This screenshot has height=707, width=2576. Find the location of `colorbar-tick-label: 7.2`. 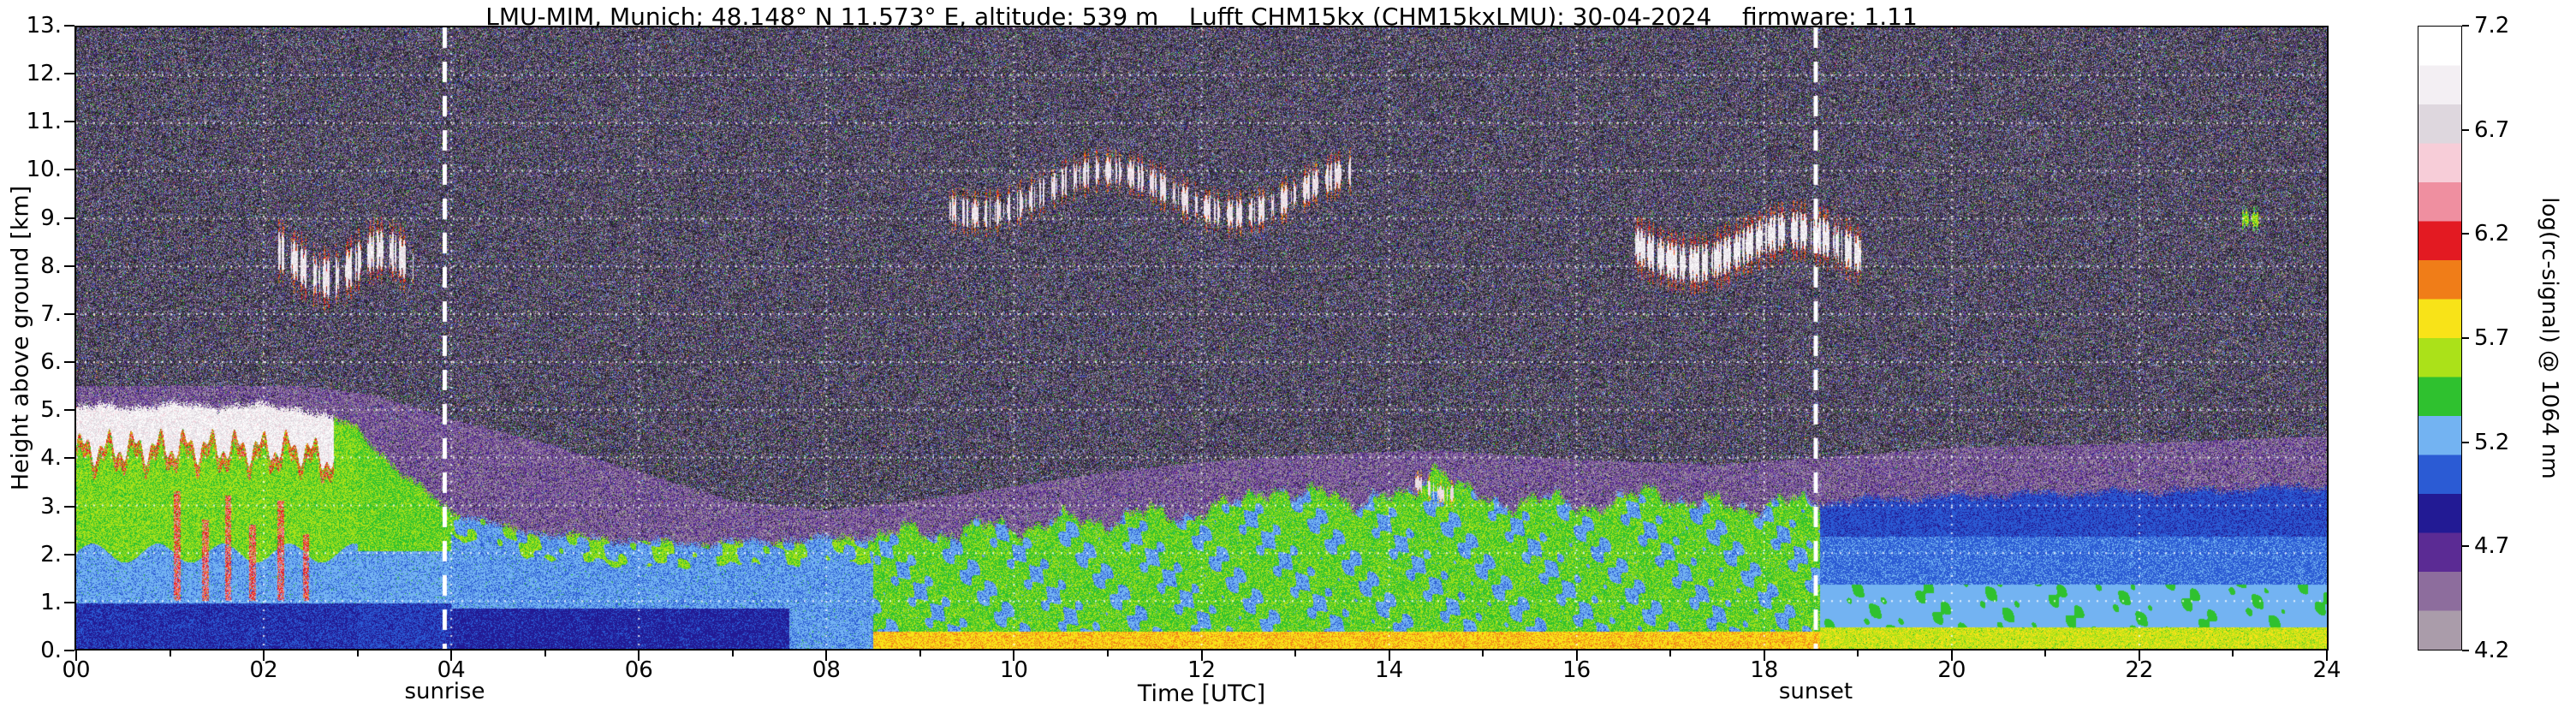

colorbar-tick-label: 7.2 is located at coordinates (2492, 26).